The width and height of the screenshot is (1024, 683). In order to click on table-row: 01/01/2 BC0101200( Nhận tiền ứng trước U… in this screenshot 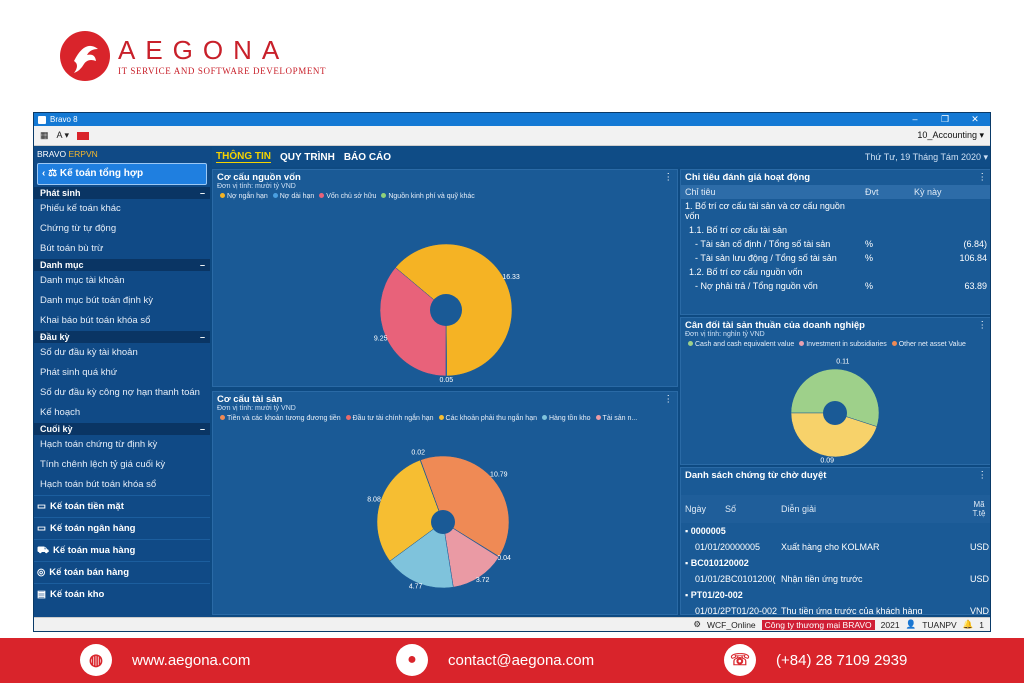, I will do `click(842, 579)`.